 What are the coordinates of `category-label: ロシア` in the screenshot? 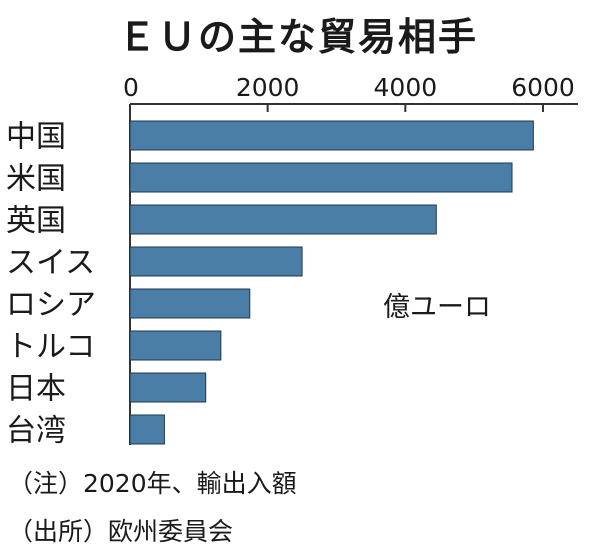 It's located at (51, 305).